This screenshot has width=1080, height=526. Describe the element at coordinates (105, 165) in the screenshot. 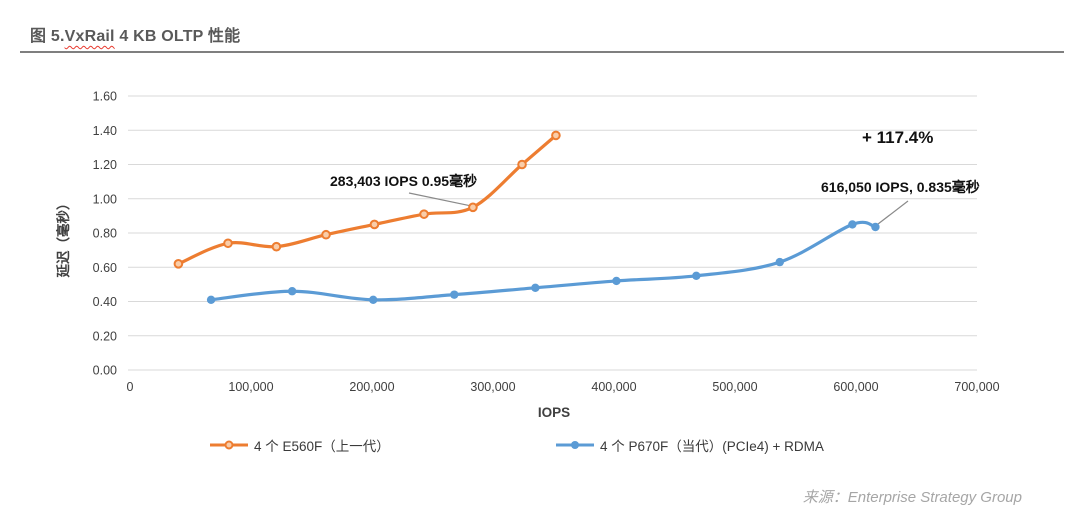

I see `y-tick-label: 1.20` at that location.